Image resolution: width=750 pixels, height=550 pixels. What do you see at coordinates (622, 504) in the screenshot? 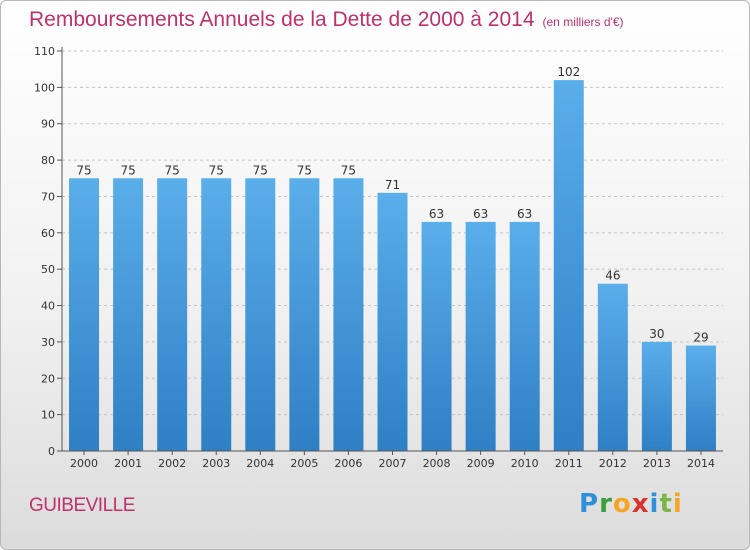
I see `logo-letter: o` at bounding box center [622, 504].